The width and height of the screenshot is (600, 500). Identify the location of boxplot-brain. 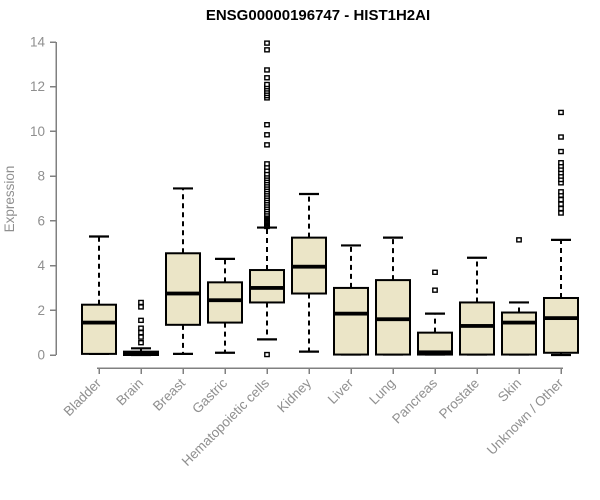
(141, 328).